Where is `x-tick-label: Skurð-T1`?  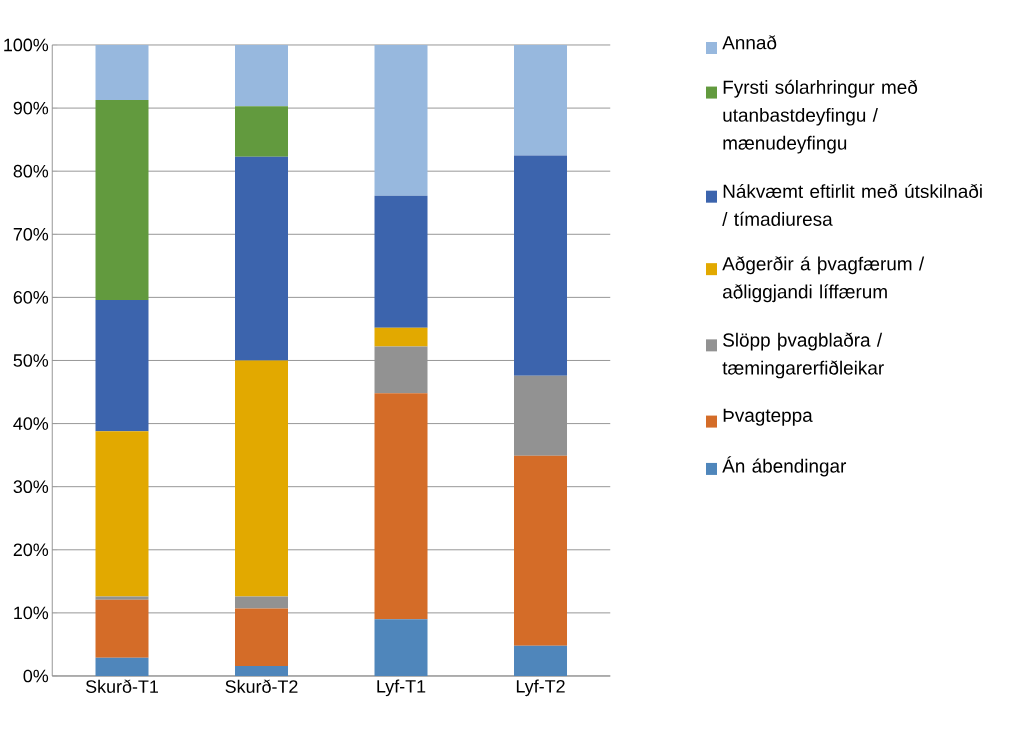 x-tick-label: Skurð-T1 is located at coordinates (121, 686).